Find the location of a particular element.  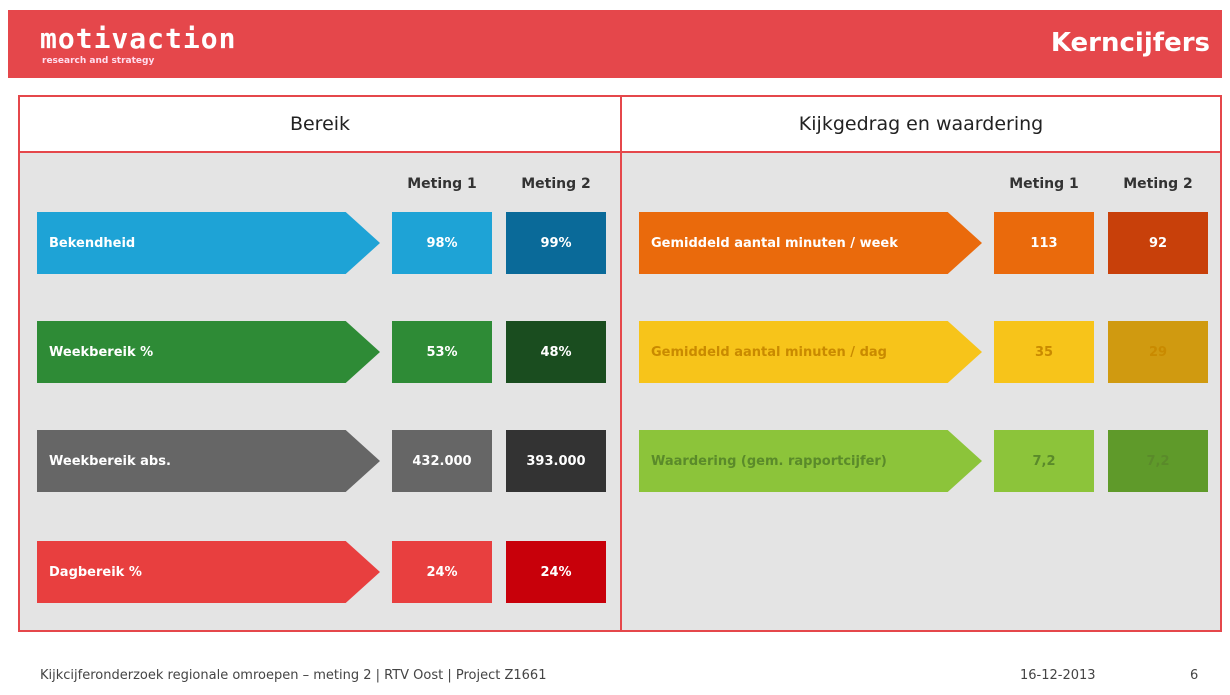

value-box: 113 is located at coordinates (1044, 243).